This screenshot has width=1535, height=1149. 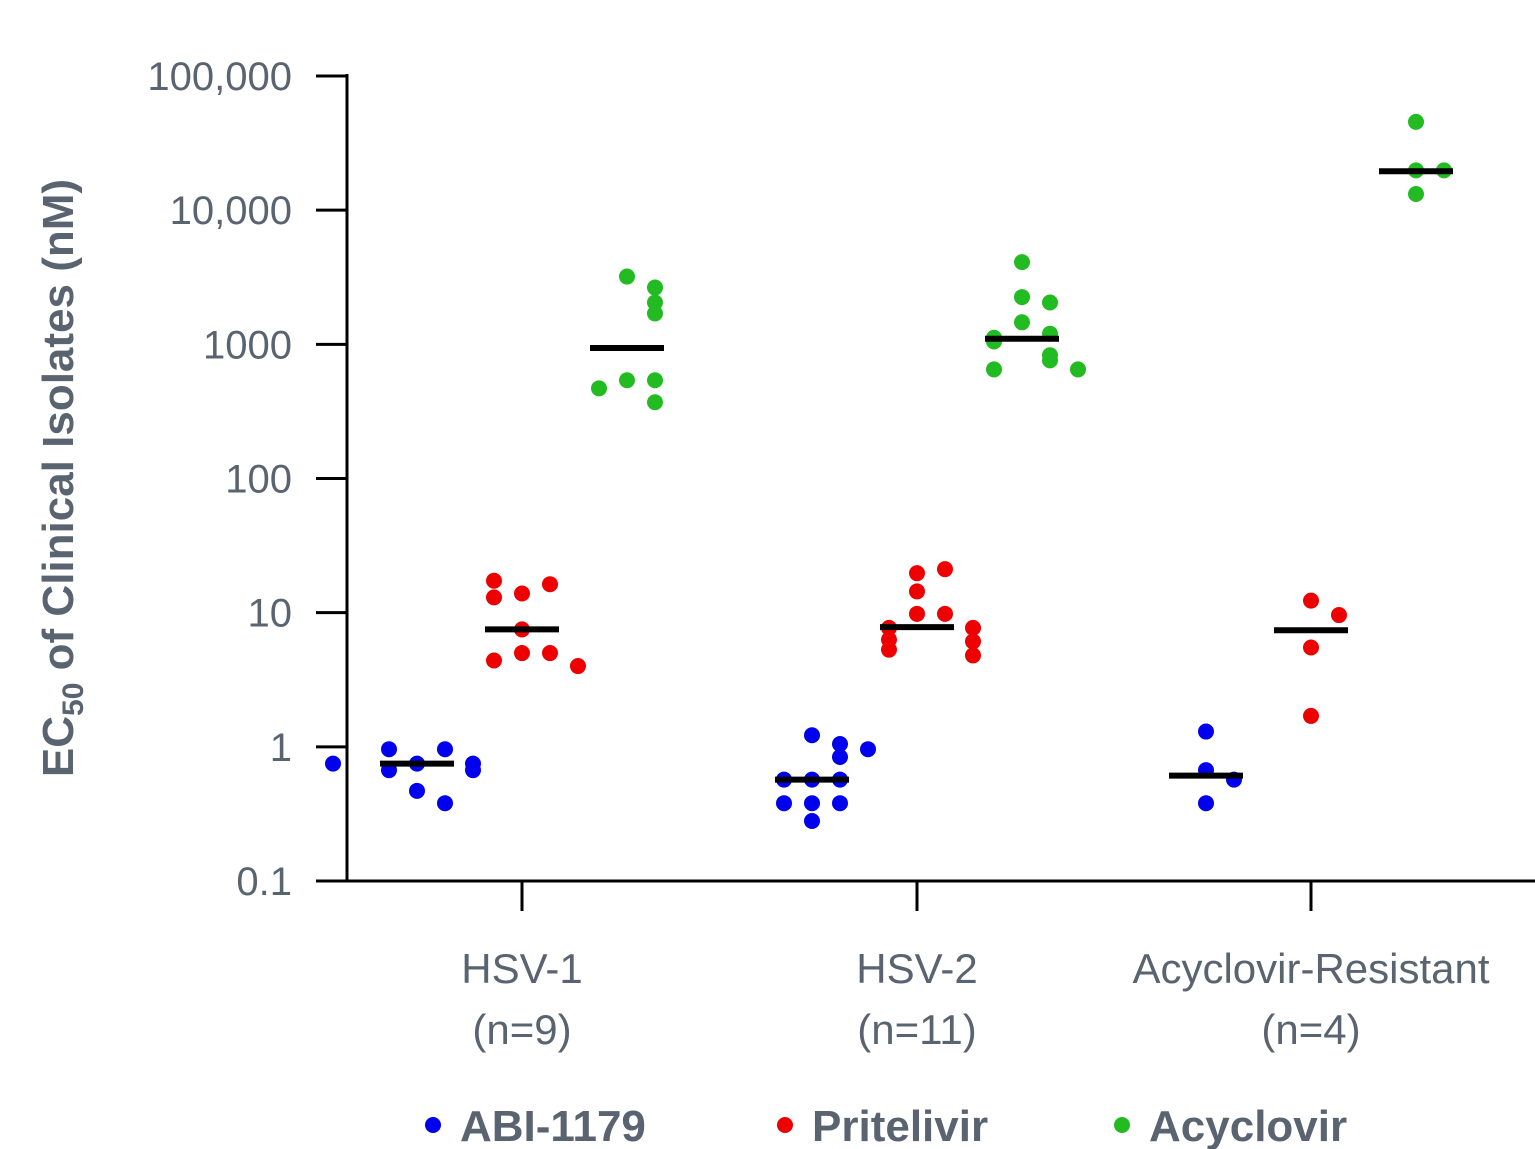 I want to click on y-ticks: 0.1 1 10 100 1000 10,000 100,000, so click(x=247, y=479).